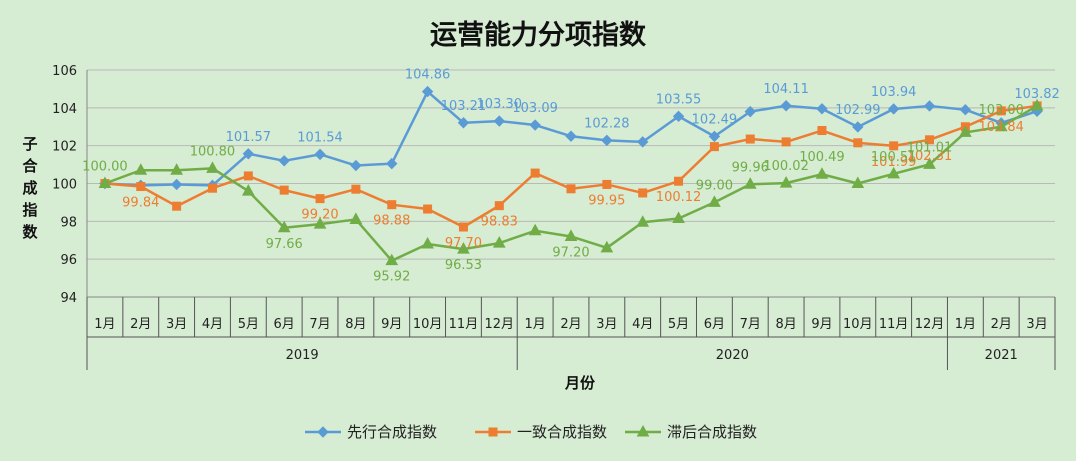 Image resolution: width=1076 pixels, height=461 pixels. What do you see at coordinates (538, 35) in the screenshot?
I see `chart-title: 运营能力分项指数` at bounding box center [538, 35].